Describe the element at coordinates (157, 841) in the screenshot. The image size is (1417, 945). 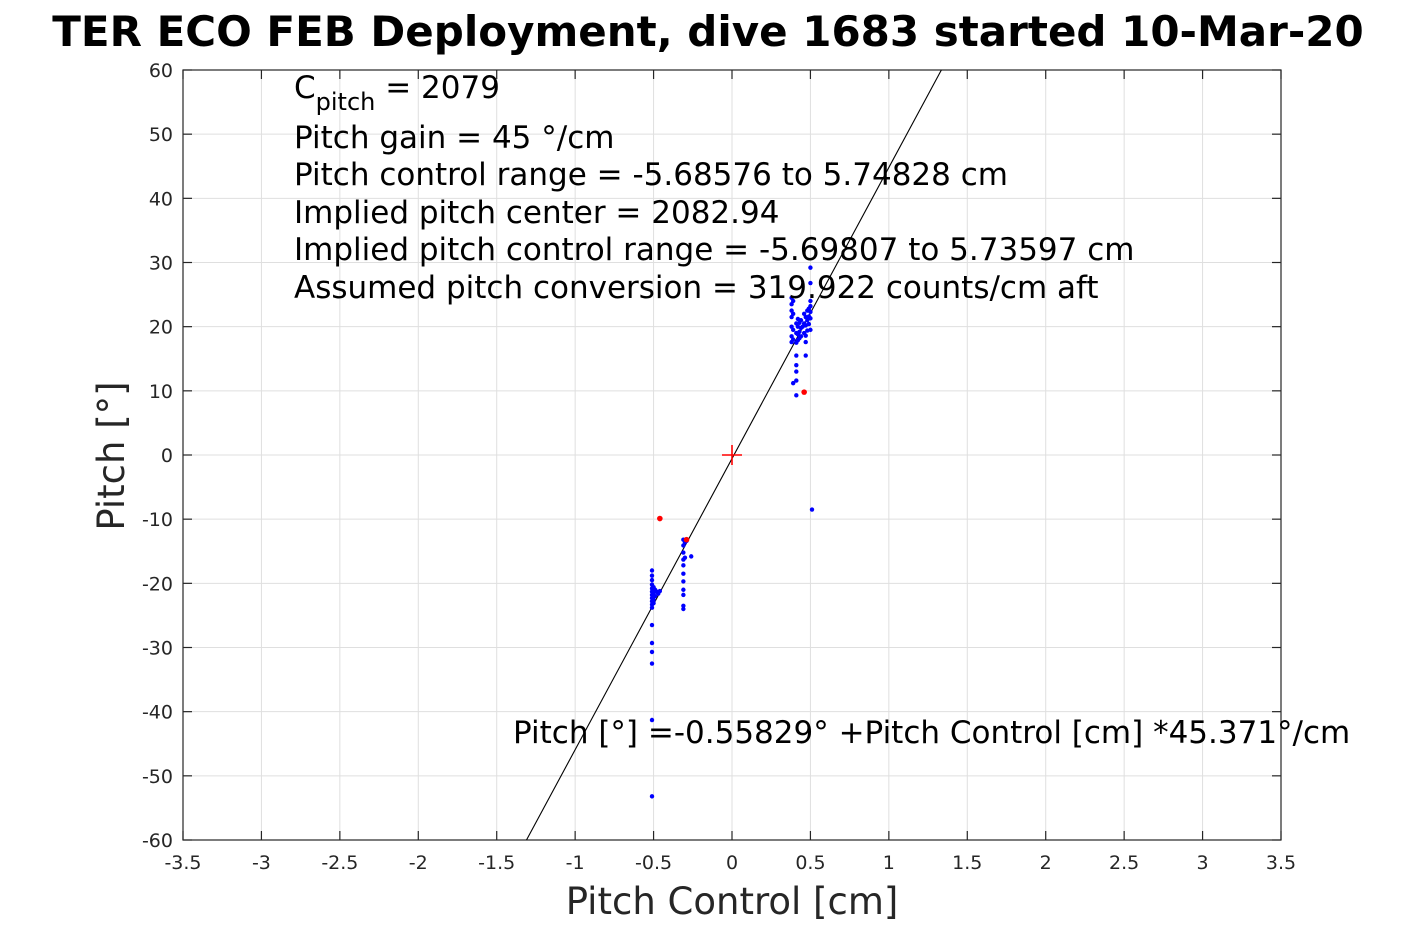
I see `y-tick-label: -60` at that location.